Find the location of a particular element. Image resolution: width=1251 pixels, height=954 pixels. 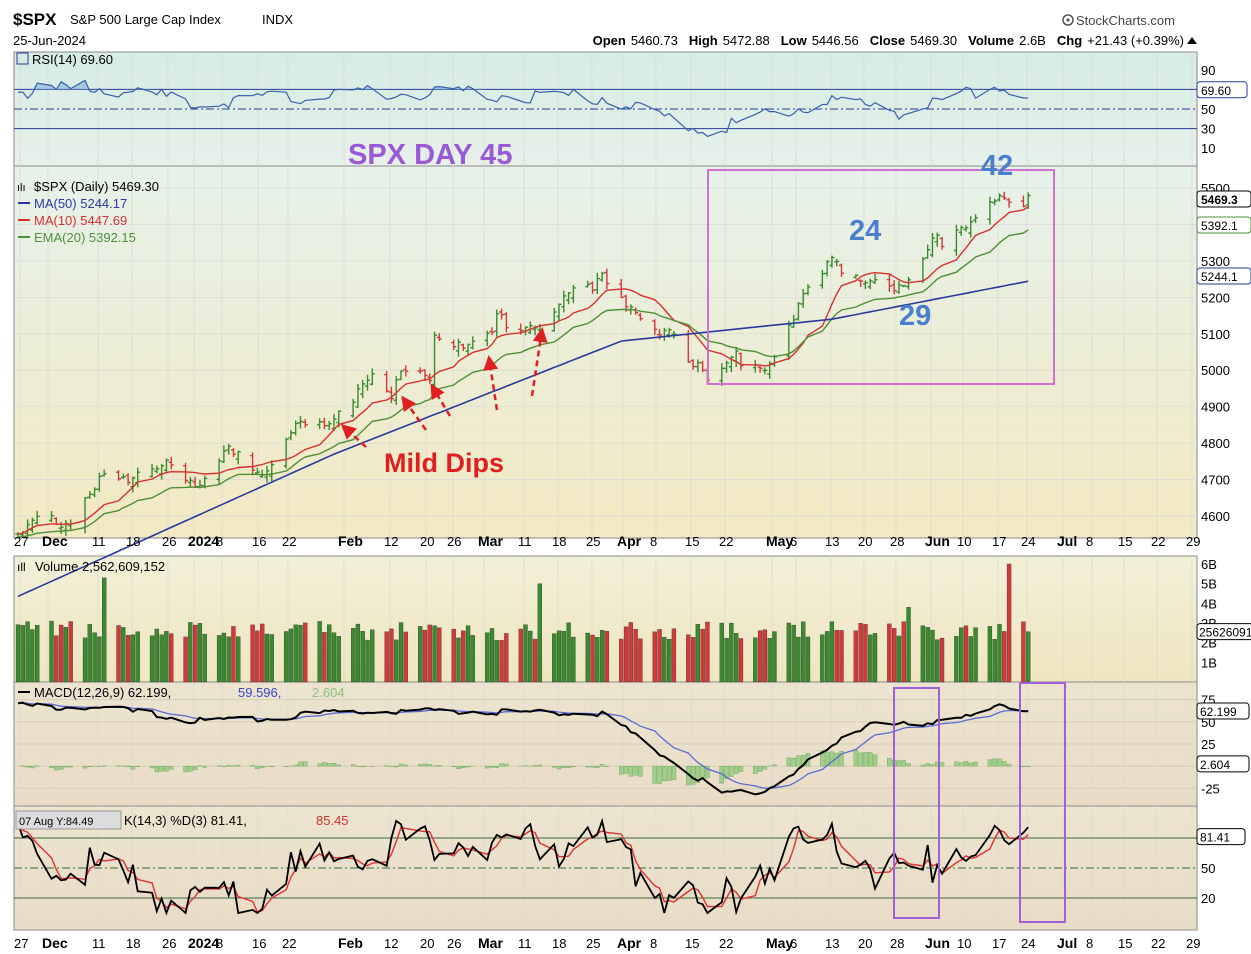

bar-icon: ılı is located at coordinates (21, 188).